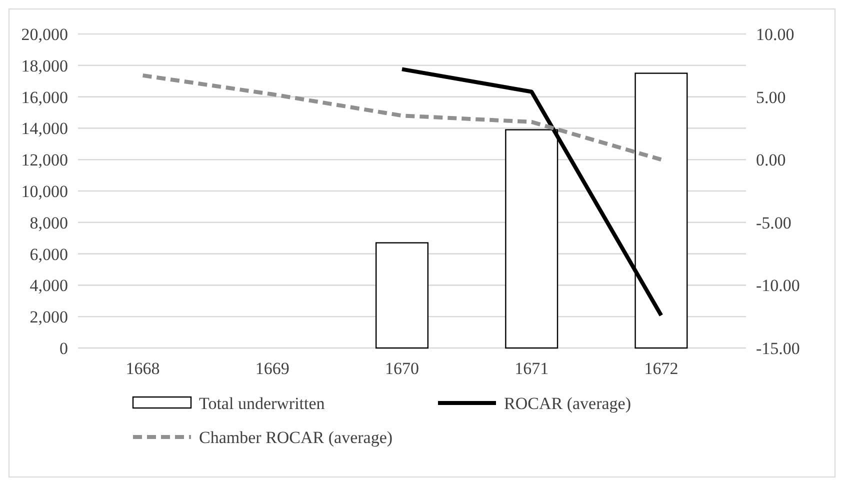 Image resolution: width=844 pixels, height=489 pixels. I want to click on y-tick-label: 14,000, so click(44, 128).